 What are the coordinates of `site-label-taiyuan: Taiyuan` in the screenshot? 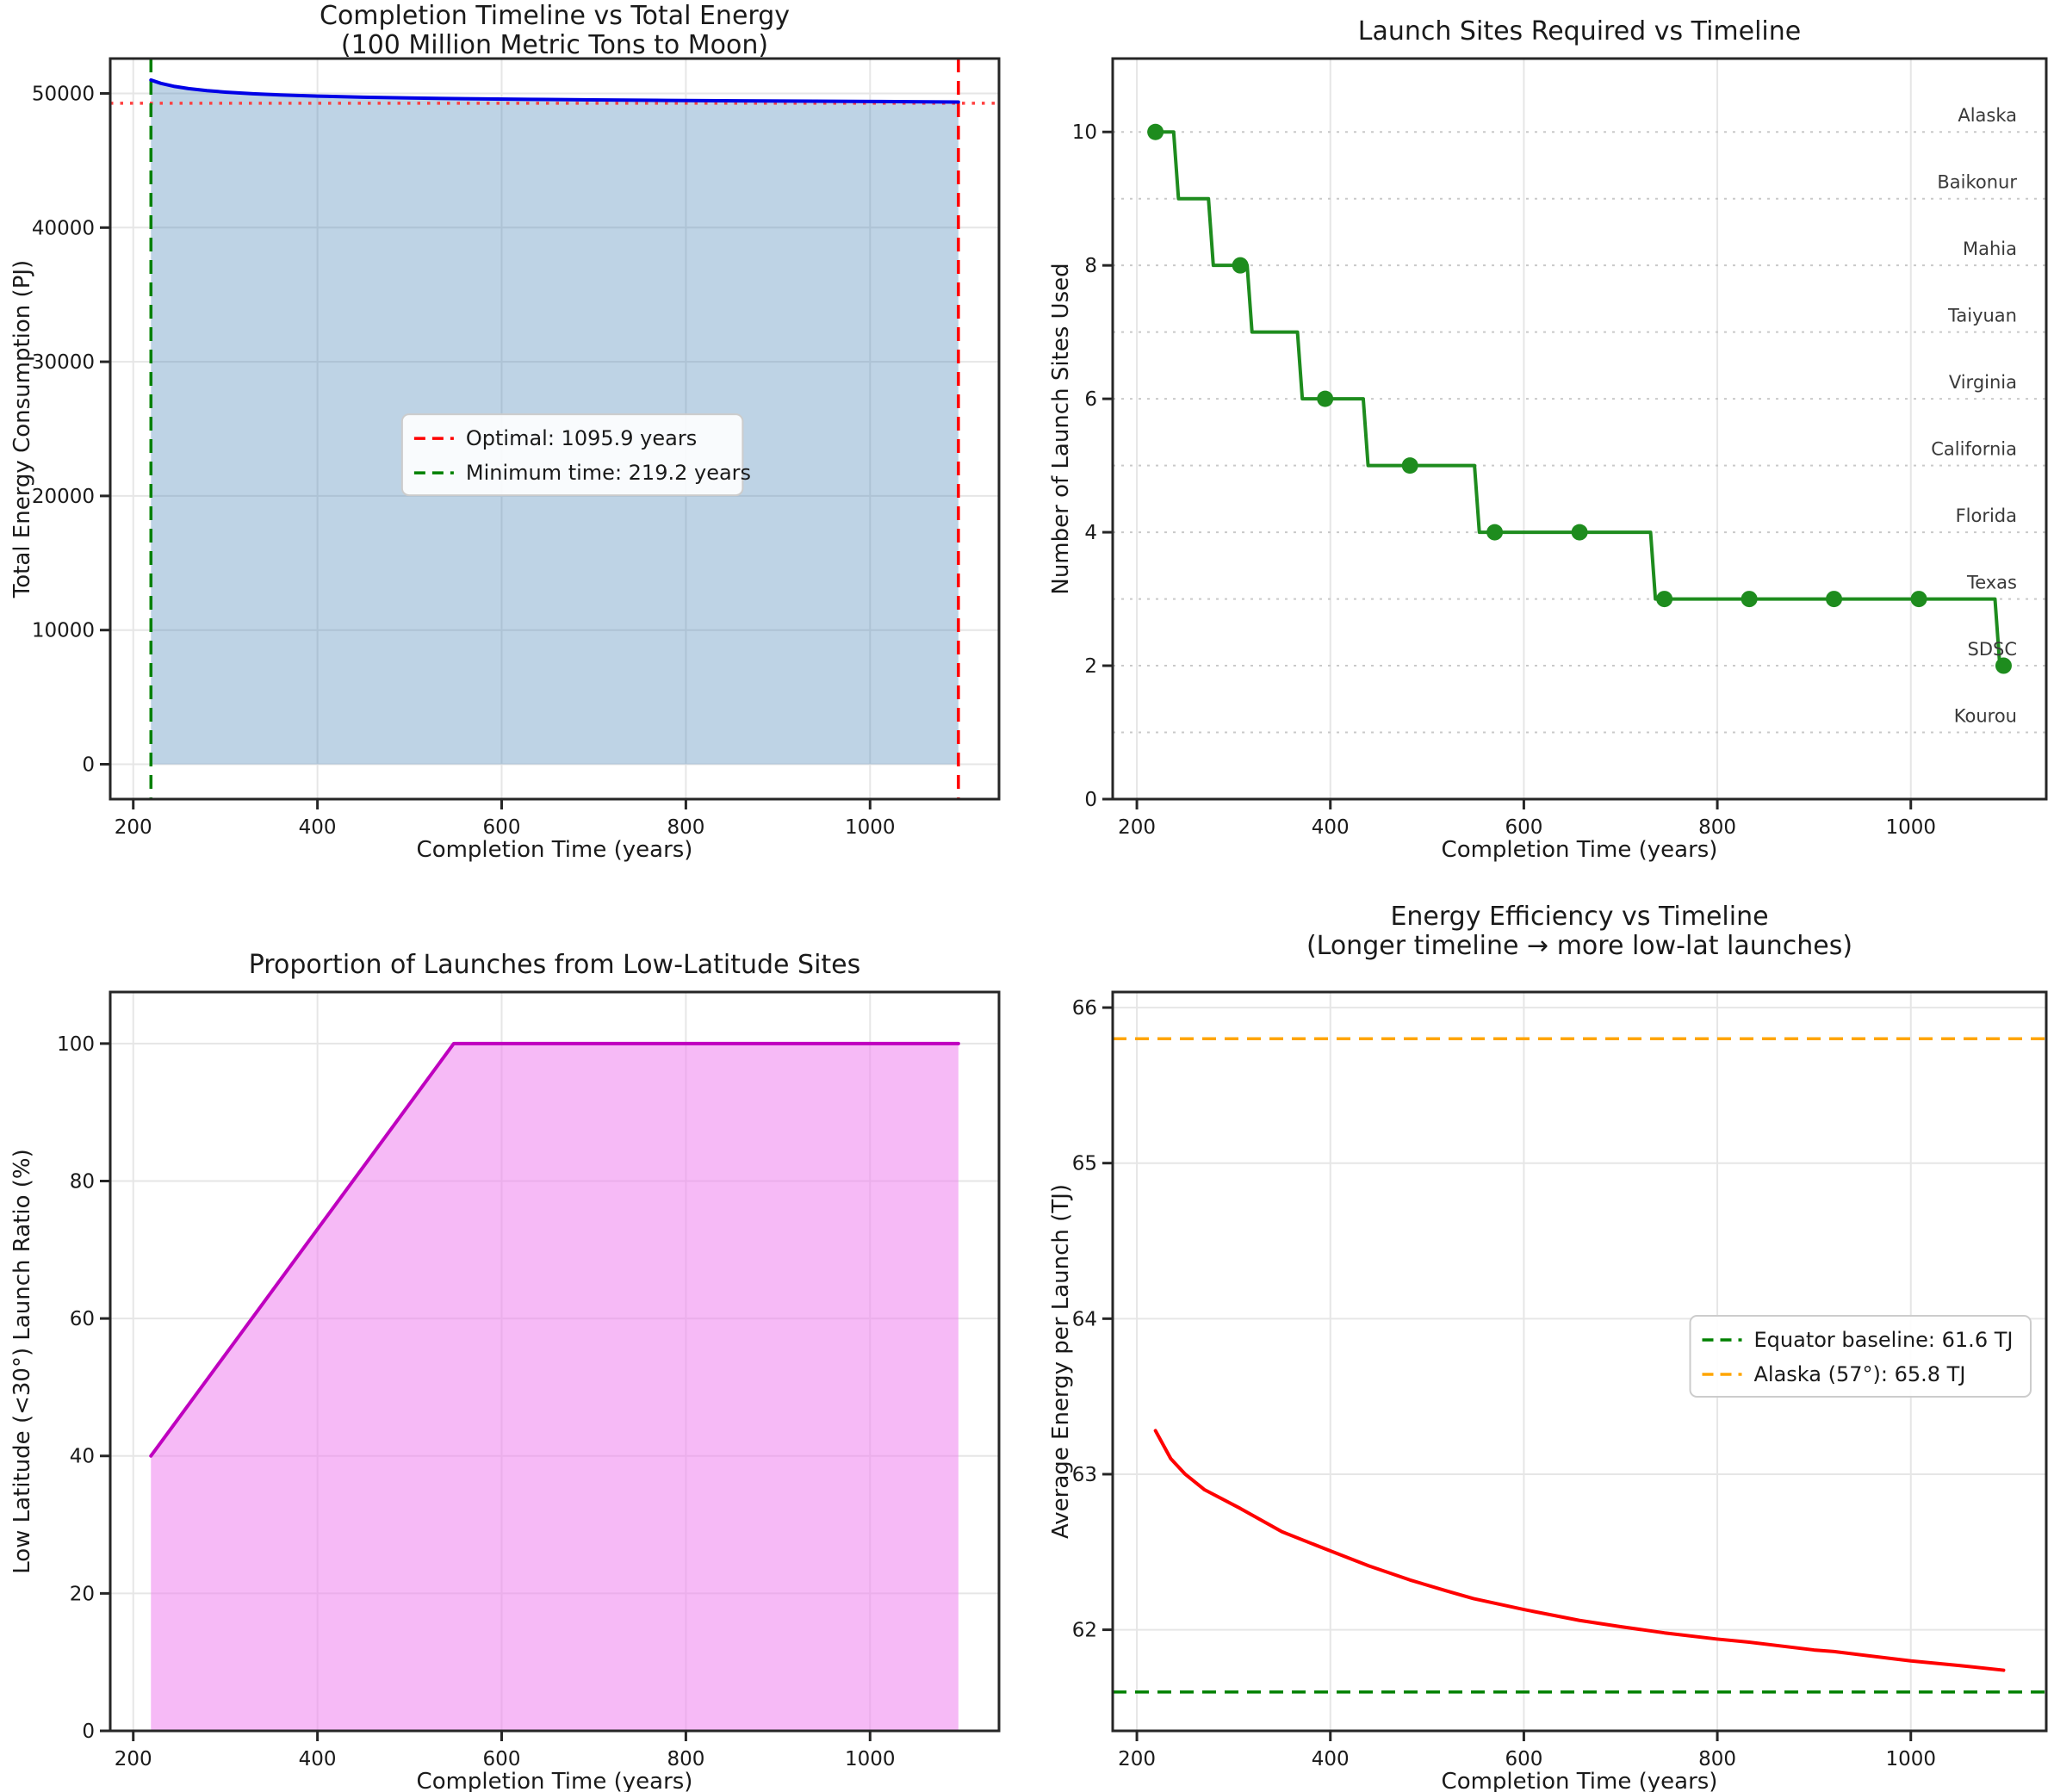 It's located at (1982, 316).